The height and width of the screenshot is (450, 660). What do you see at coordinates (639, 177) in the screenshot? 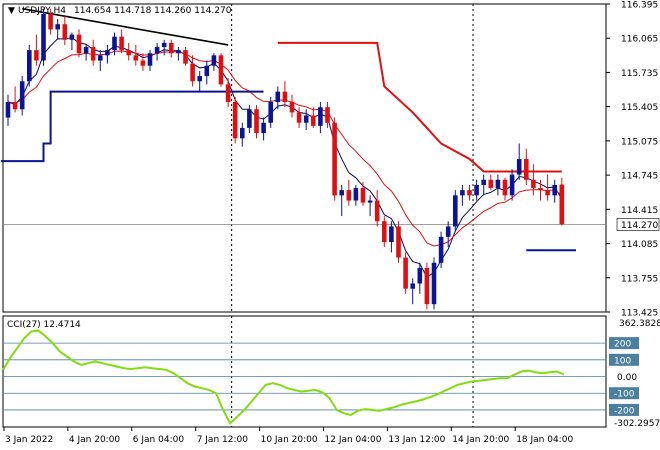
I see `price-tick-label: 114.745` at bounding box center [639, 177].